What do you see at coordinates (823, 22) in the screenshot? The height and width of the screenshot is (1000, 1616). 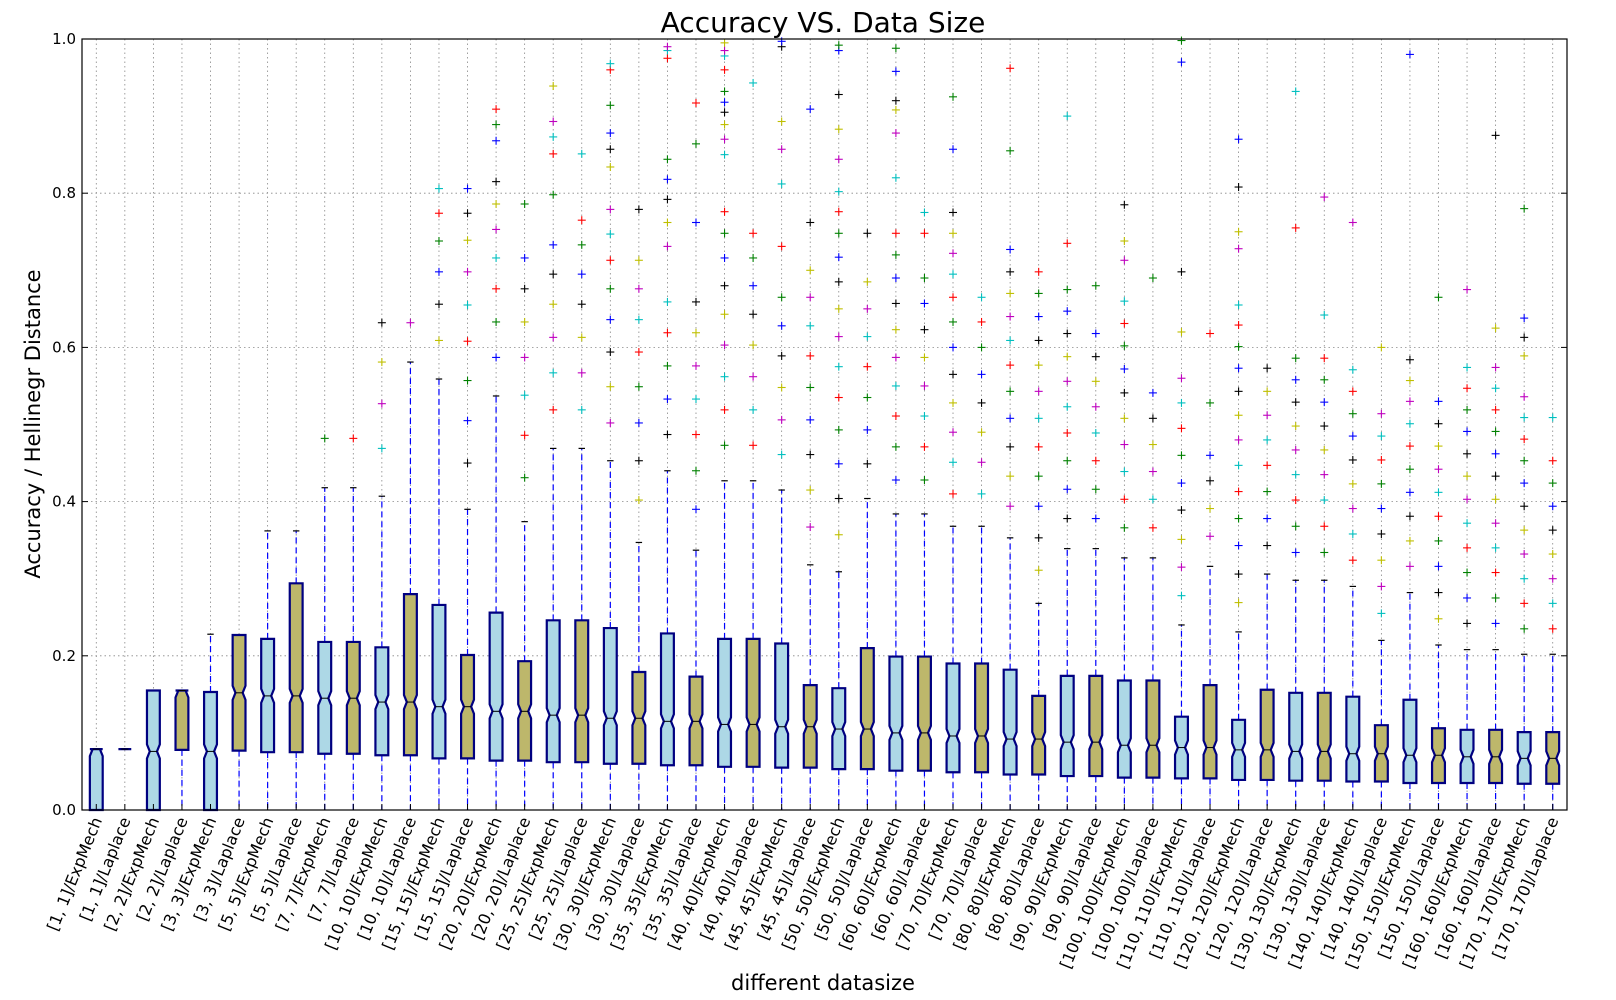 I see `chart-title: Accuracy VS. Data Size` at bounding box center [823, 22].